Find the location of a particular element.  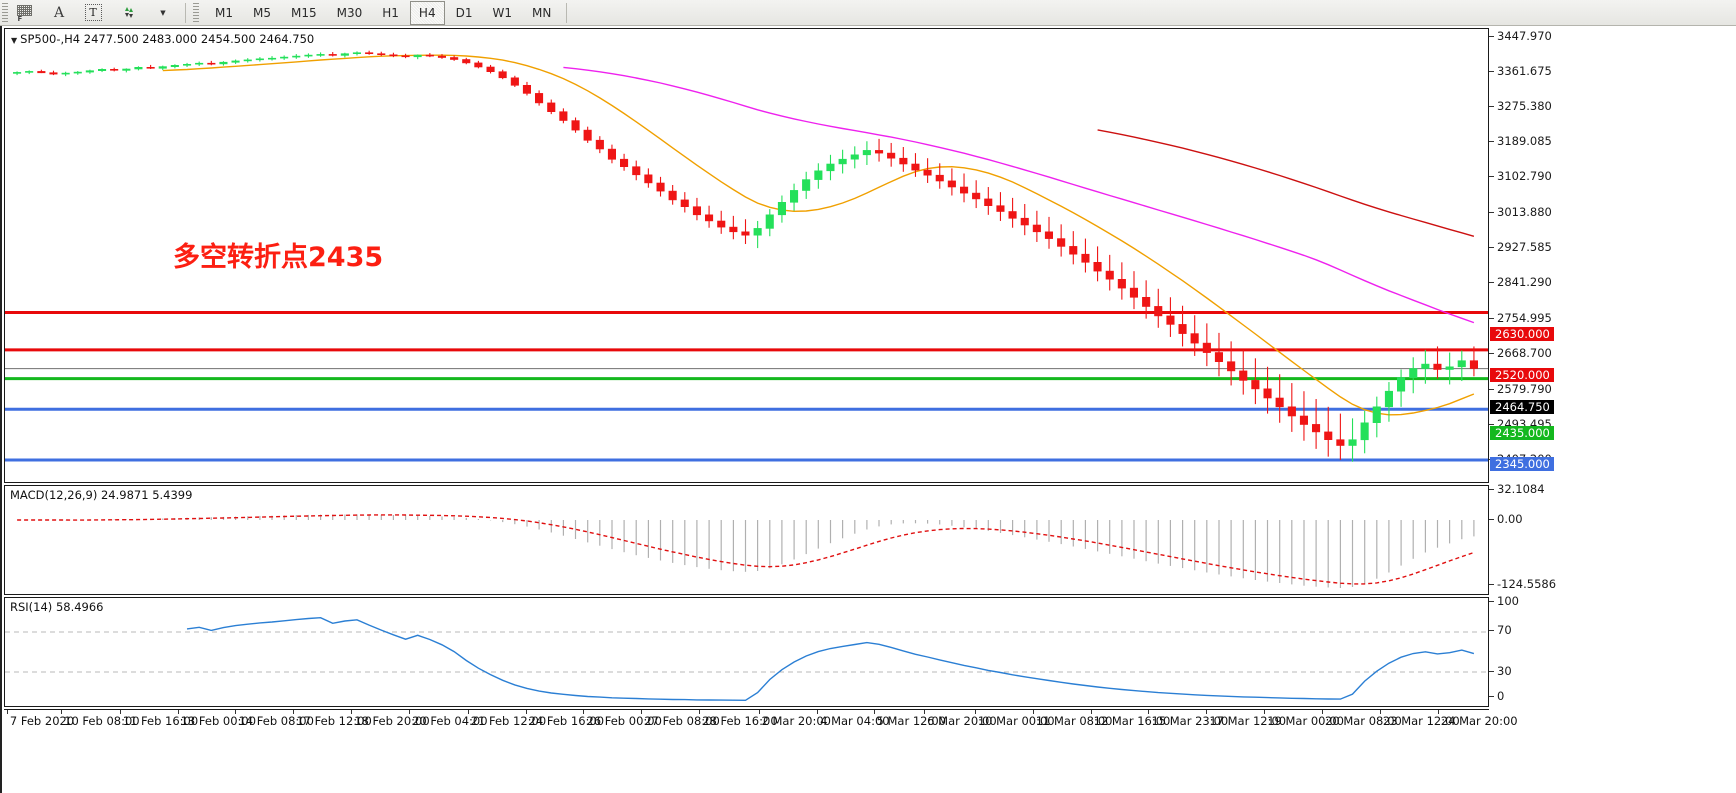

text-label-icon: A is located at coordinates (59, 12).